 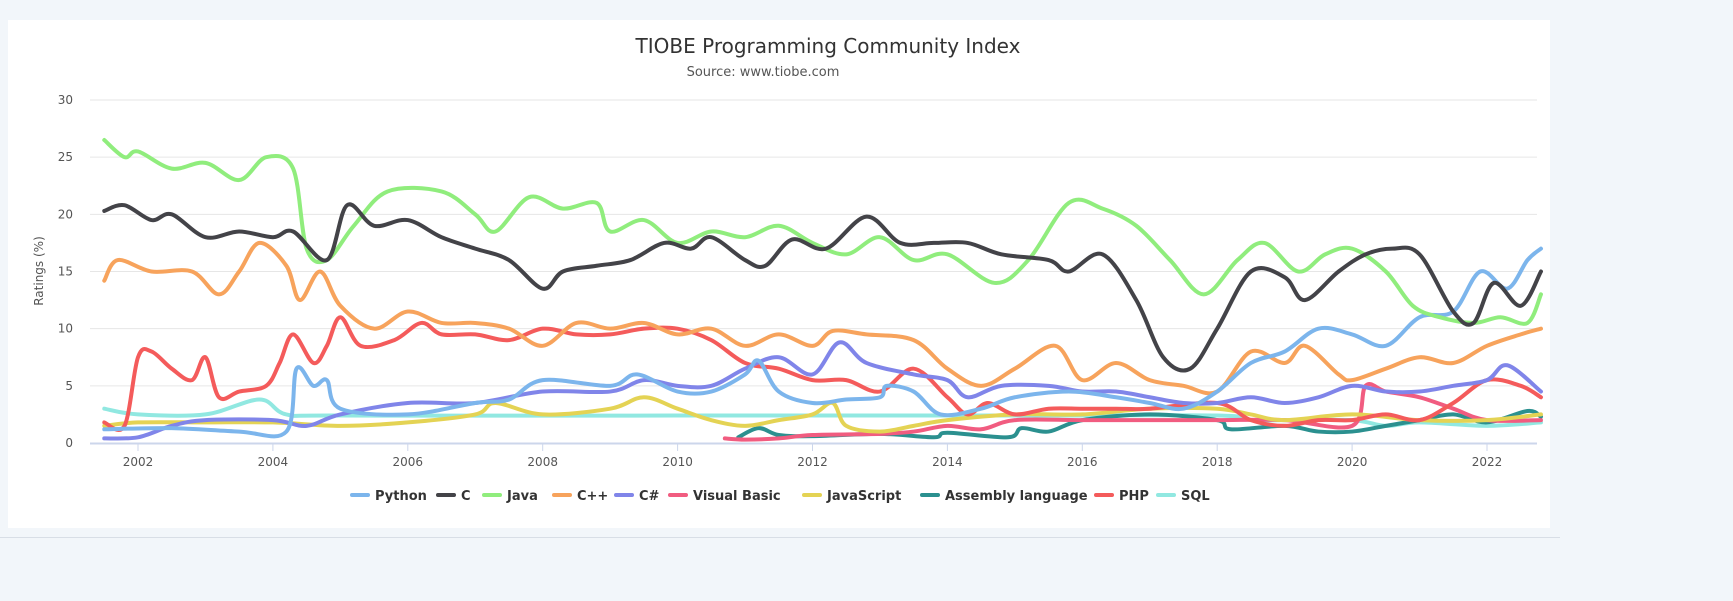 I want to click on y-tick-label: 30, so click(x=65, y=100).